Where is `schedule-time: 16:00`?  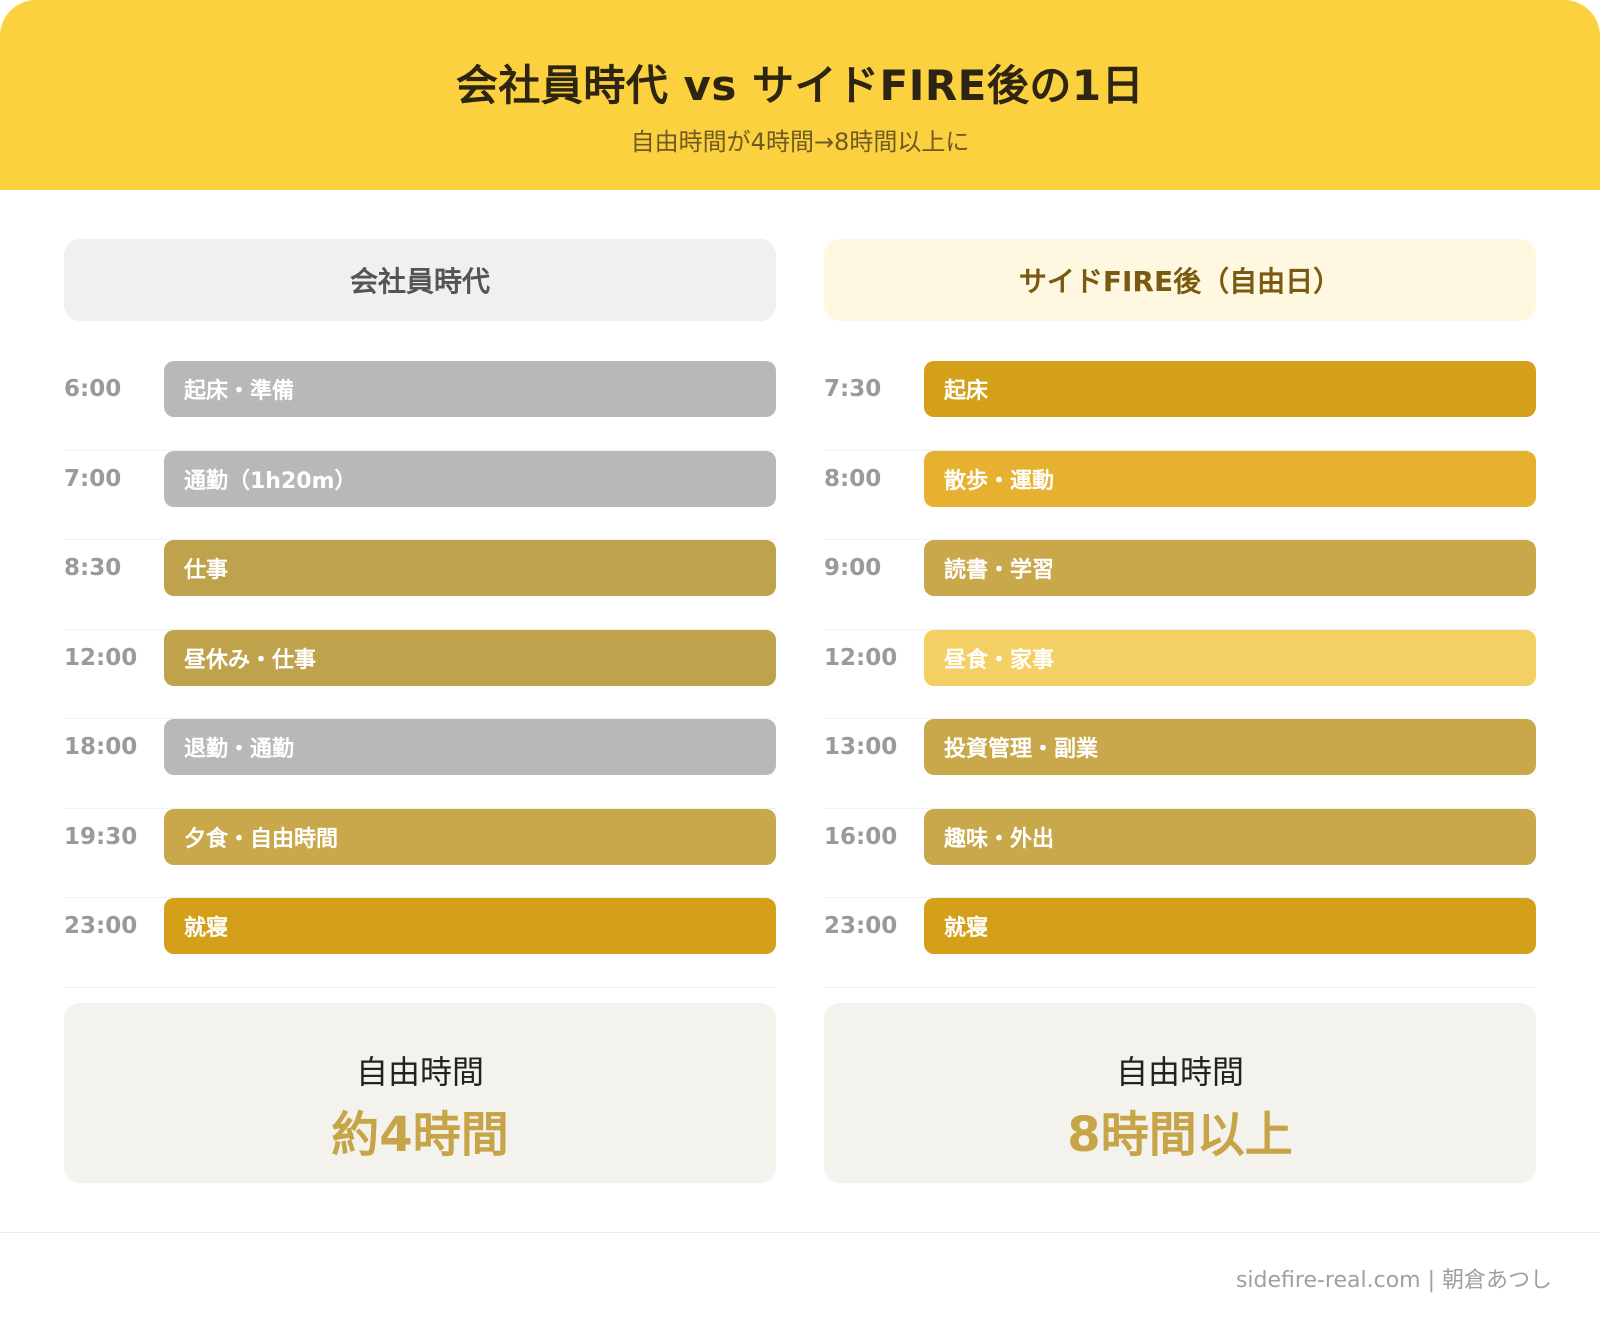
schedule-time: 16:00 is located at coordinates (861, 836).